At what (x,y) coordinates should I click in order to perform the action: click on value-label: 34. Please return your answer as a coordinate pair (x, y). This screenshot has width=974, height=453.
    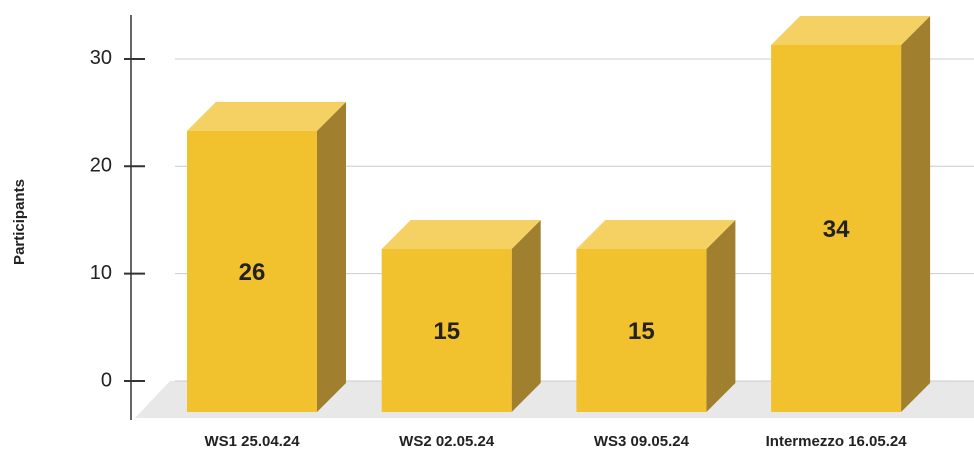
    Looking at the image, I should click on (836, 229).